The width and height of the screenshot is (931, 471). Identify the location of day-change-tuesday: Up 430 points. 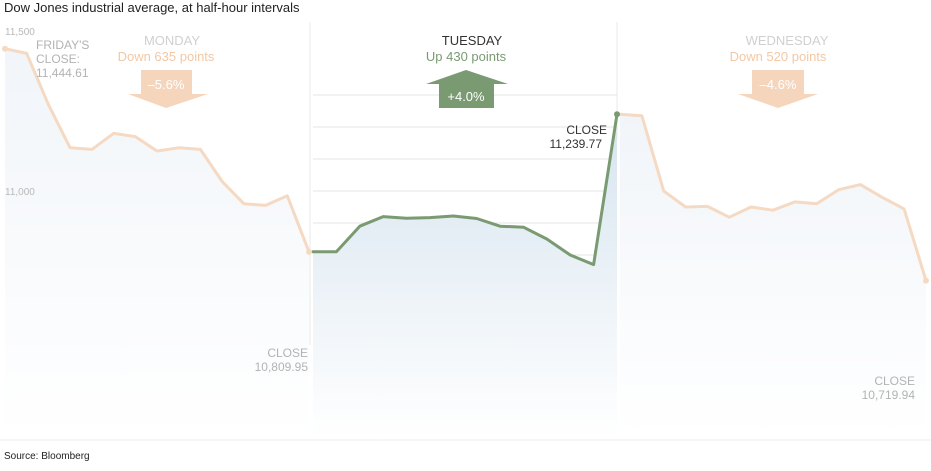
(466, 56).